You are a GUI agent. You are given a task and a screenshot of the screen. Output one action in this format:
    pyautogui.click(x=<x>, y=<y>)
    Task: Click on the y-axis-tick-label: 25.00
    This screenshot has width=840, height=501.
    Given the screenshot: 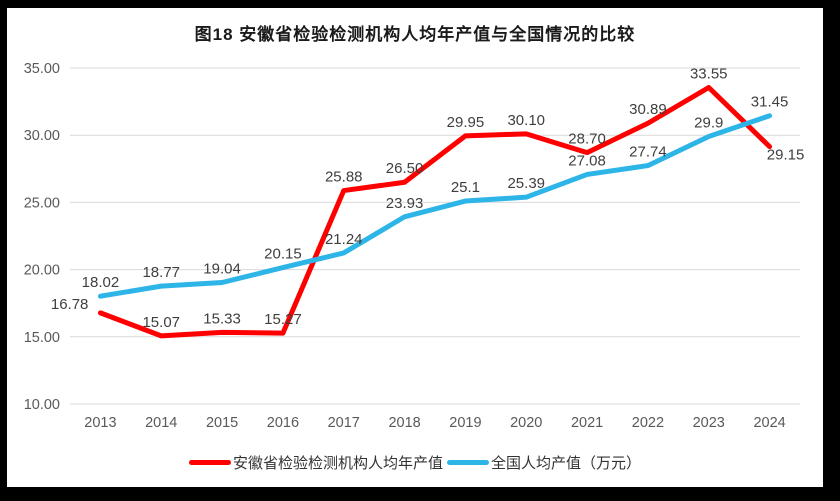 What is the action you would take?
    pyautogui.click(x=42, y=203)
    